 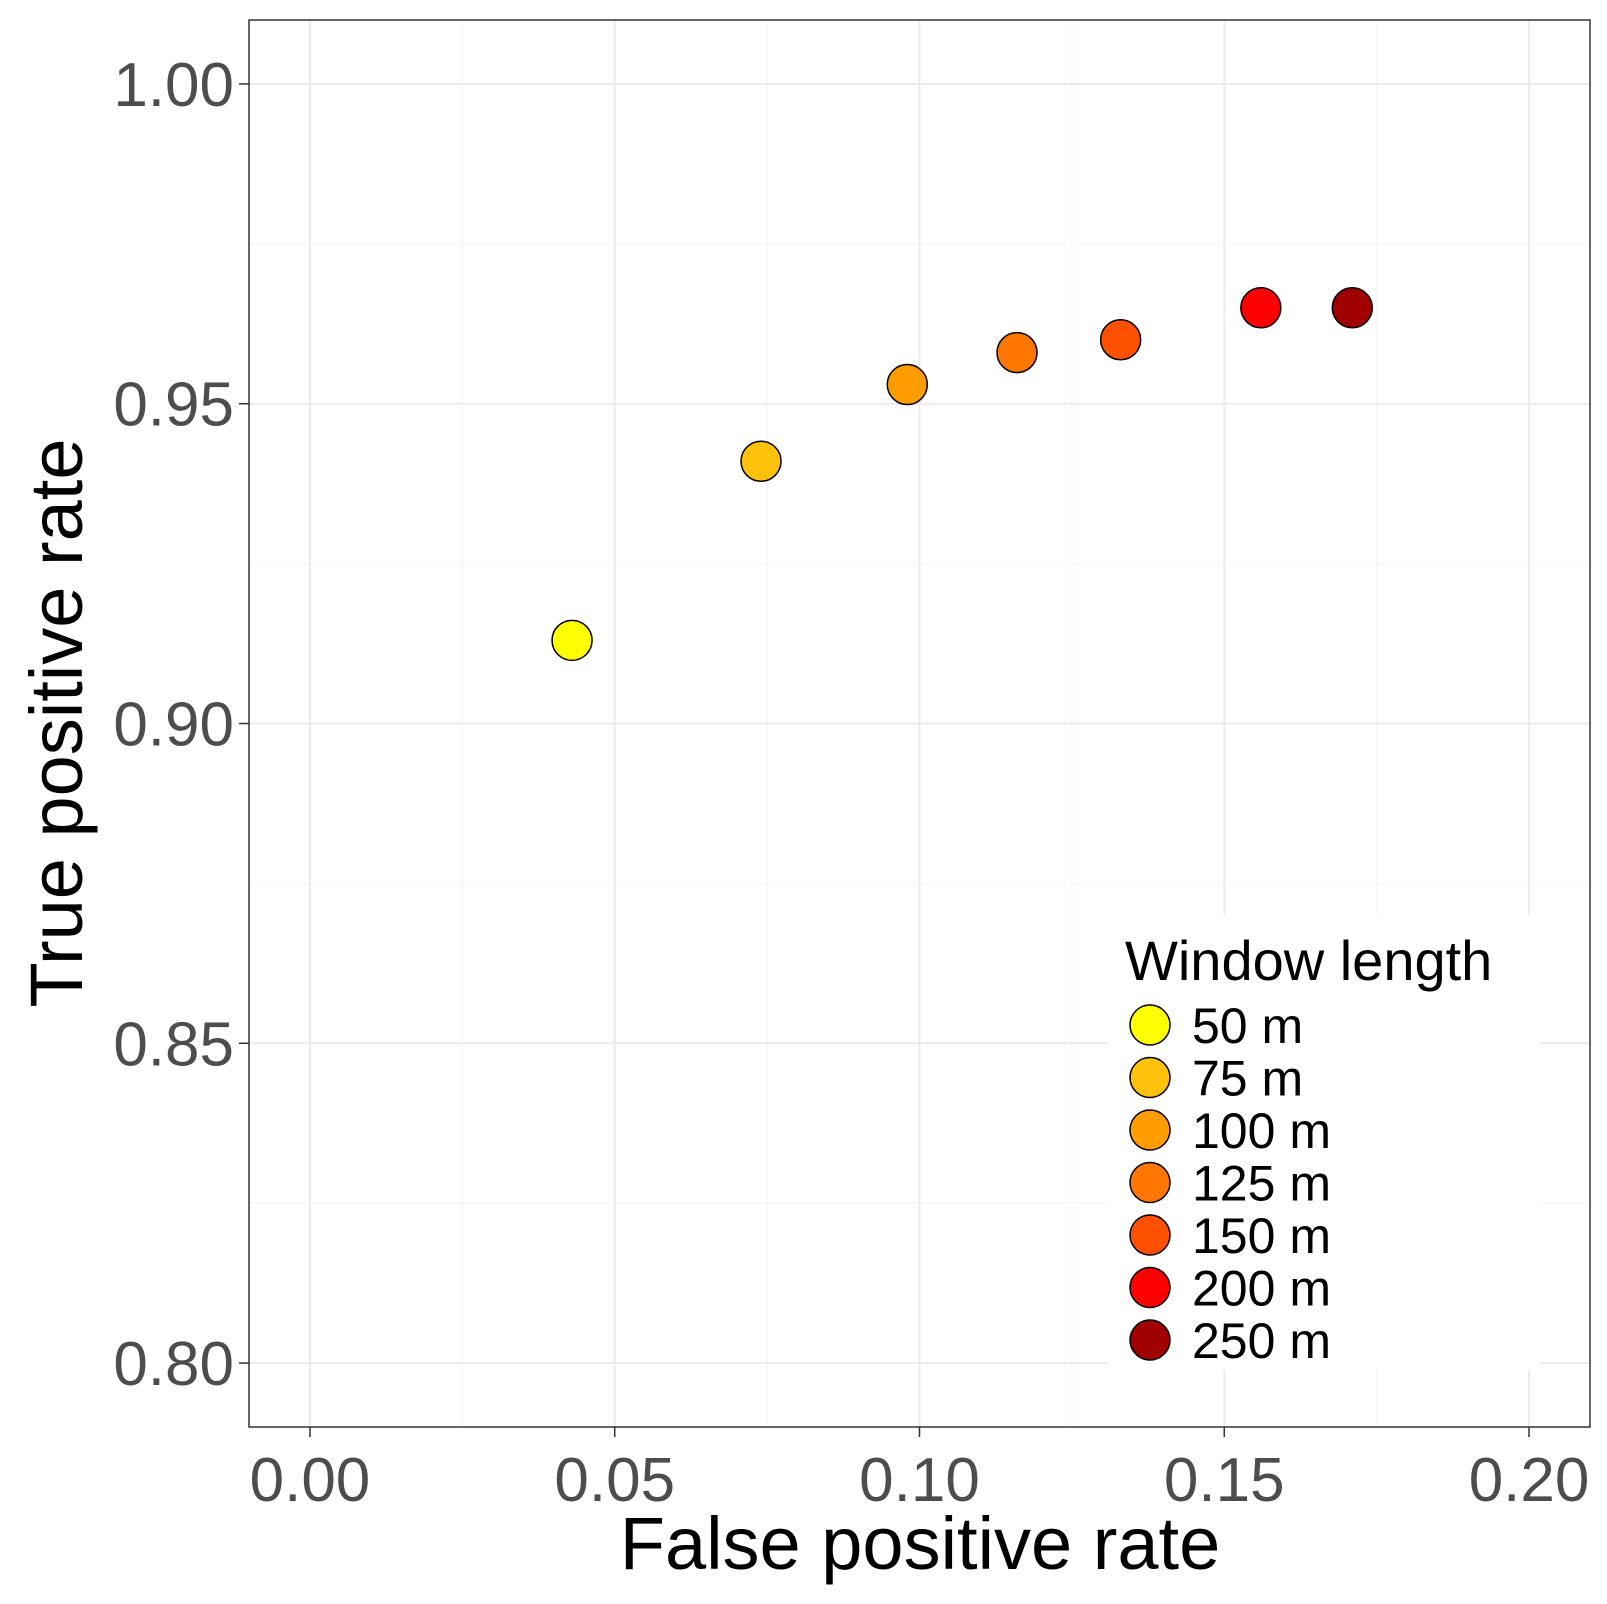 I want to click on legend-title: Window length, so click(x=1308, y=960).